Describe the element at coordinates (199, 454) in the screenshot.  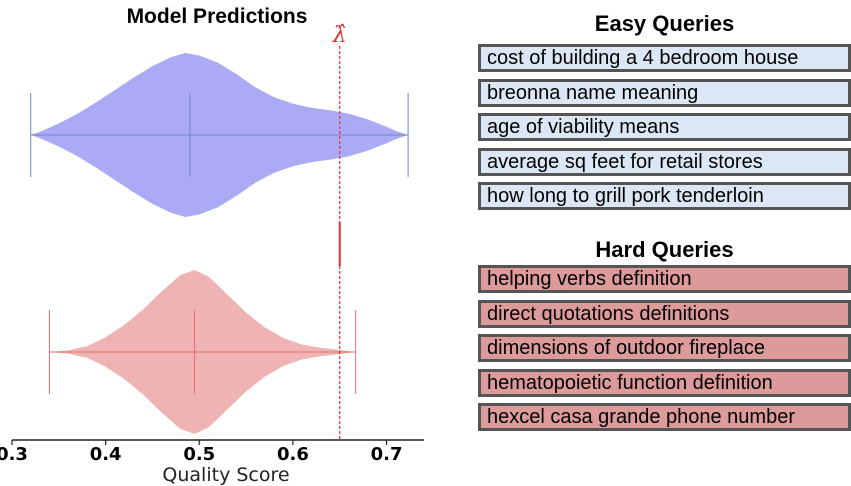
I see `x-tick-label: 0.5` at that location.